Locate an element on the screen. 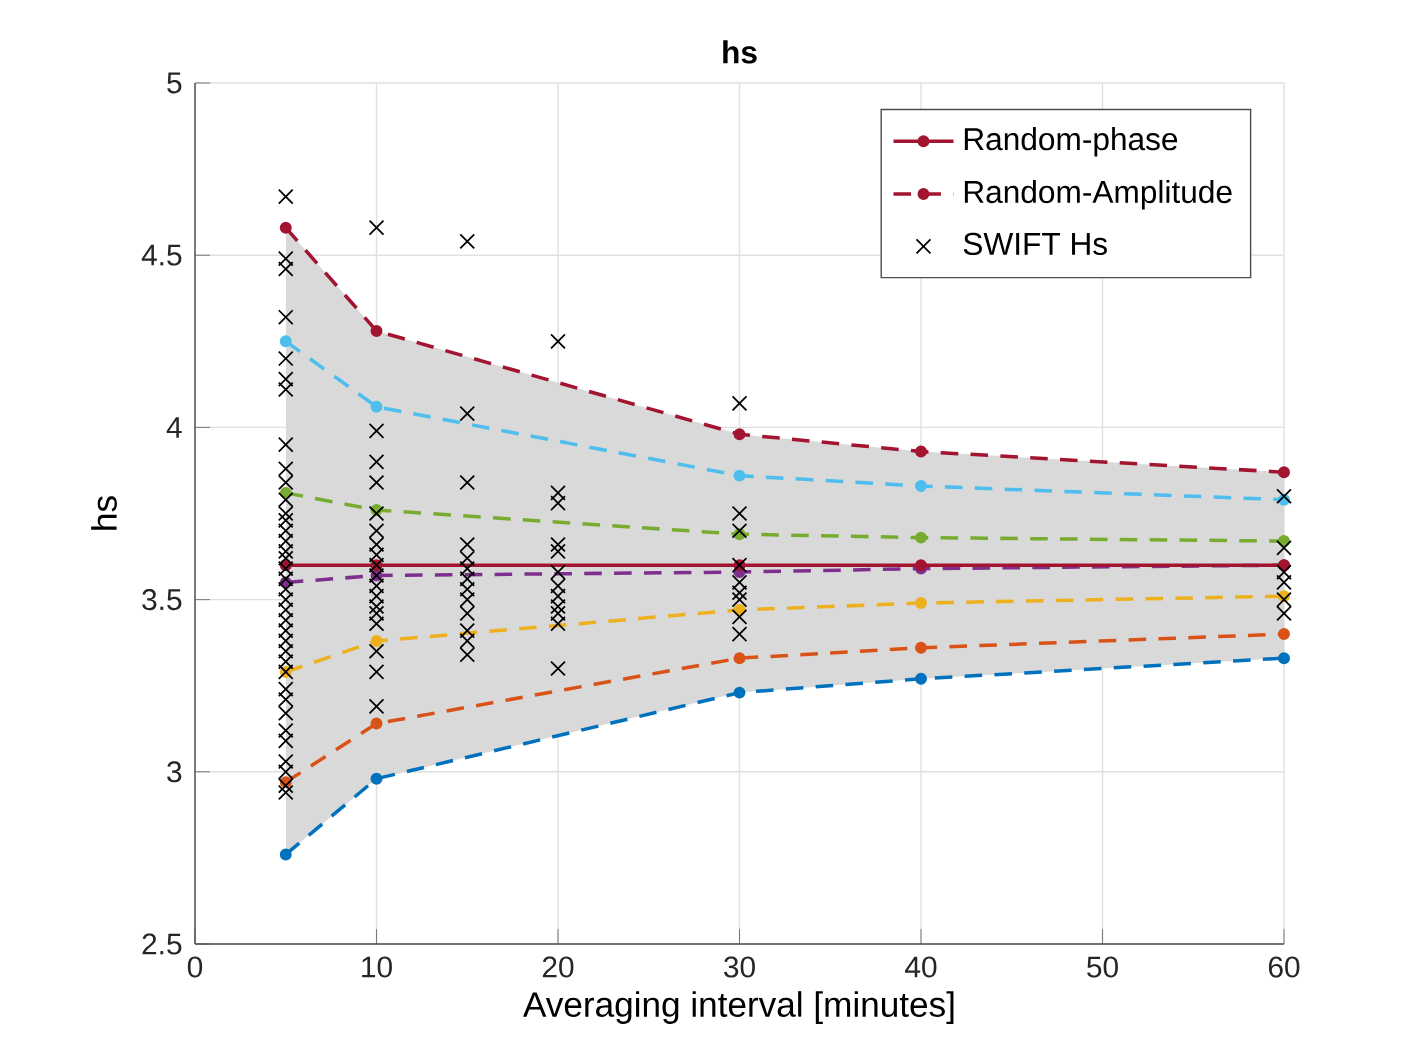 The width and height of the screenshot is (1404, 1055). x-axis-title: Averaging interval [minutes] is located at coordinates (738, 1007).